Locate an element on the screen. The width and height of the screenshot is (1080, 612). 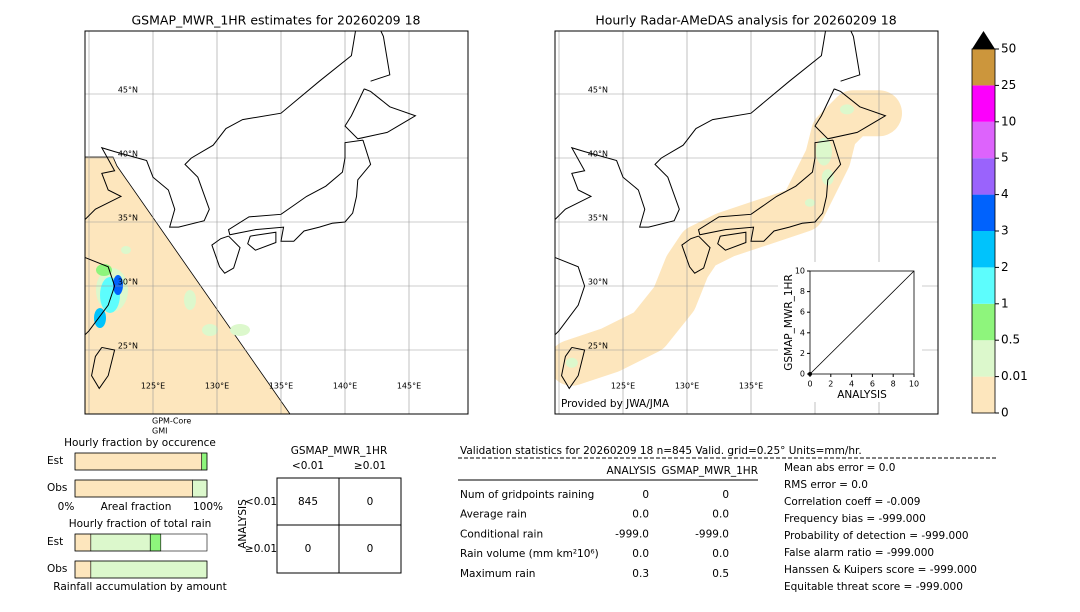
y-tick-label: 10 is located at coordinates (800, 271).